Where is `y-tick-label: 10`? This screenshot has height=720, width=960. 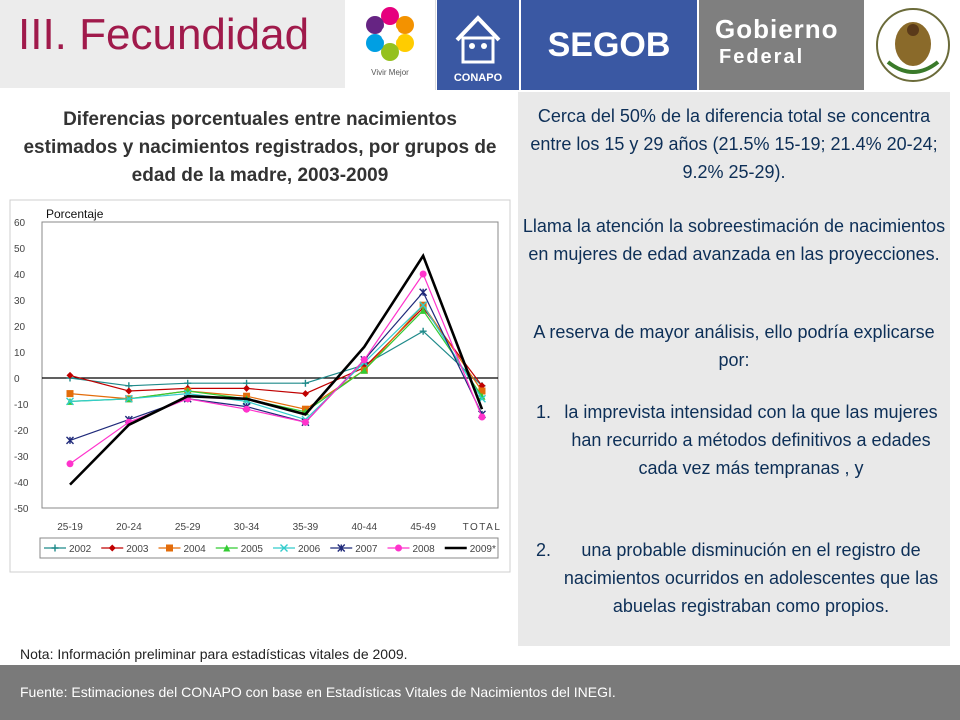 y-tick-label: 10 is located at coordinates (20, 353).